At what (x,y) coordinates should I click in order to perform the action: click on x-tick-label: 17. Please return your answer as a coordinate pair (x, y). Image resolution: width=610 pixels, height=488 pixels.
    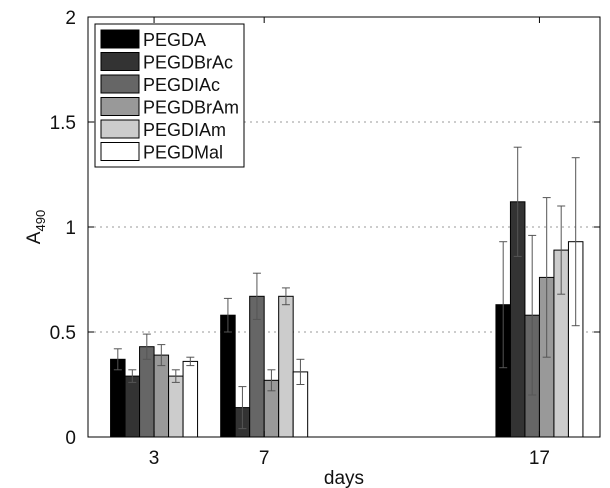
    Looking at the image, I should click on (539, 458).